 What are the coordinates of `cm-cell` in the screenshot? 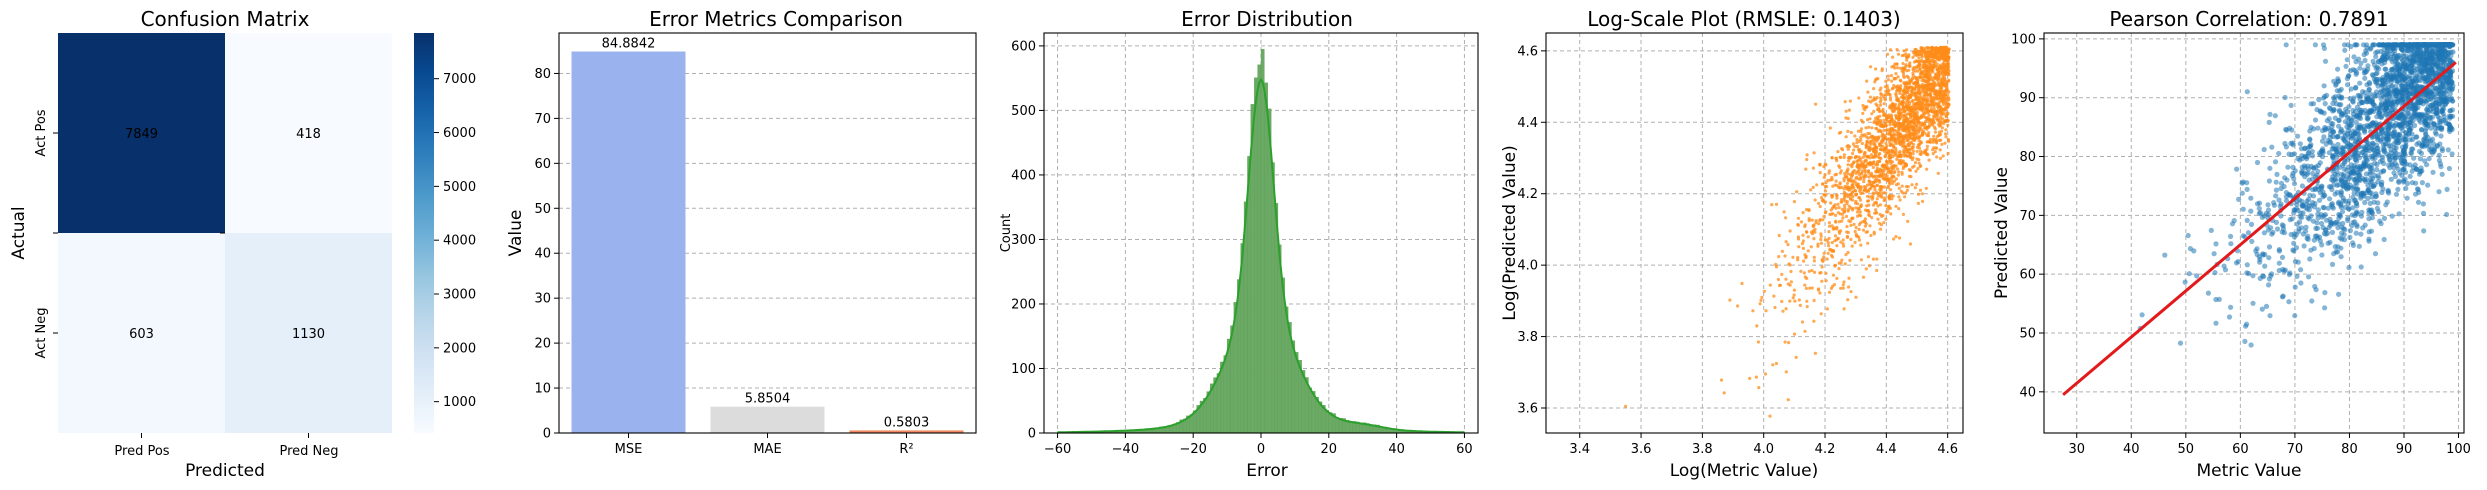 It's located at (308, 133).